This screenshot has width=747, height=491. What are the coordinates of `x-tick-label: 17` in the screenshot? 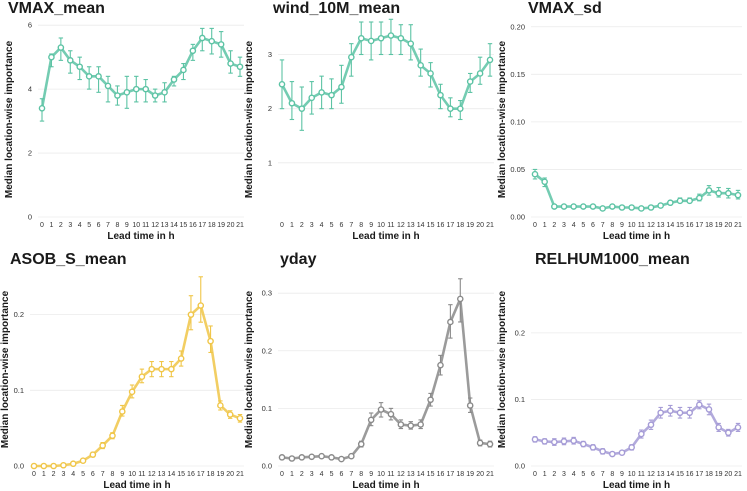 It's located at (450, 225).